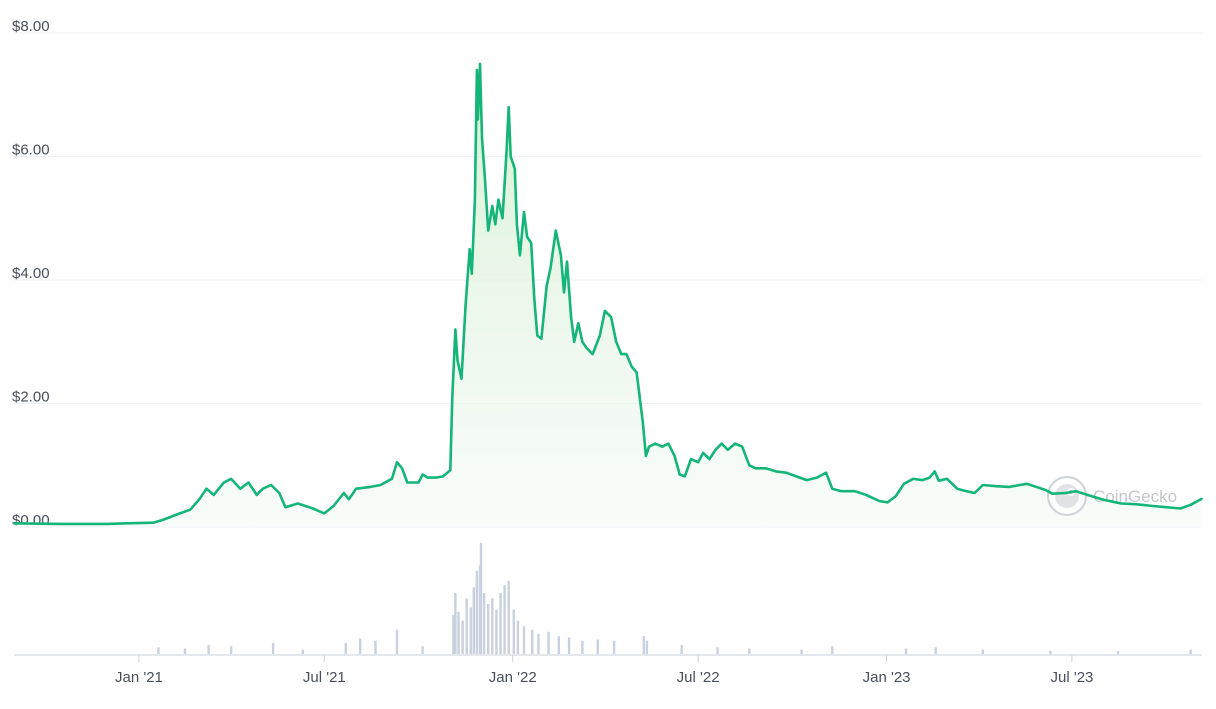 The height and width of the screenshot is (709, 1216). I want to click on x-tick-label: Jan '23, so click(887, 677).